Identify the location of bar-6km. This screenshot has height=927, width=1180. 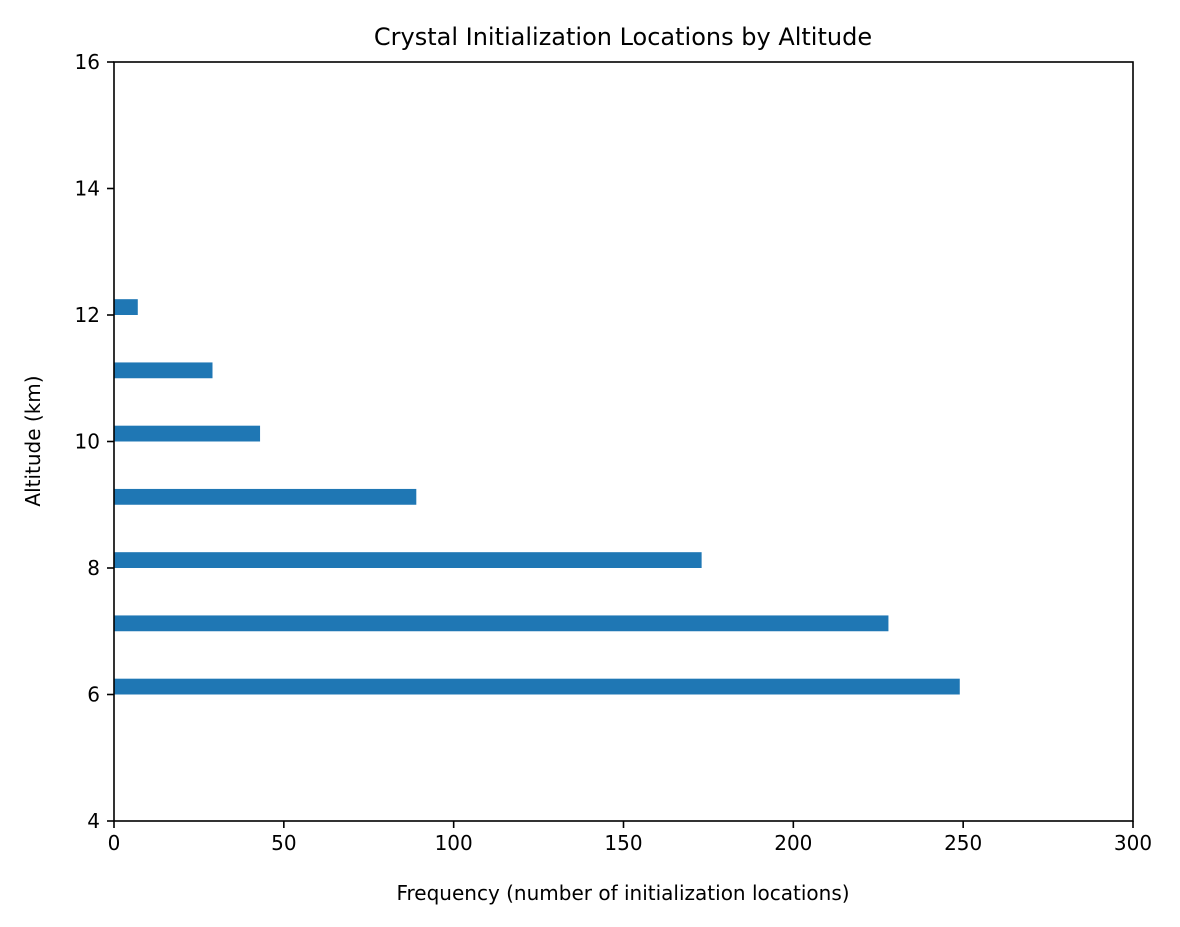
(537, 686).